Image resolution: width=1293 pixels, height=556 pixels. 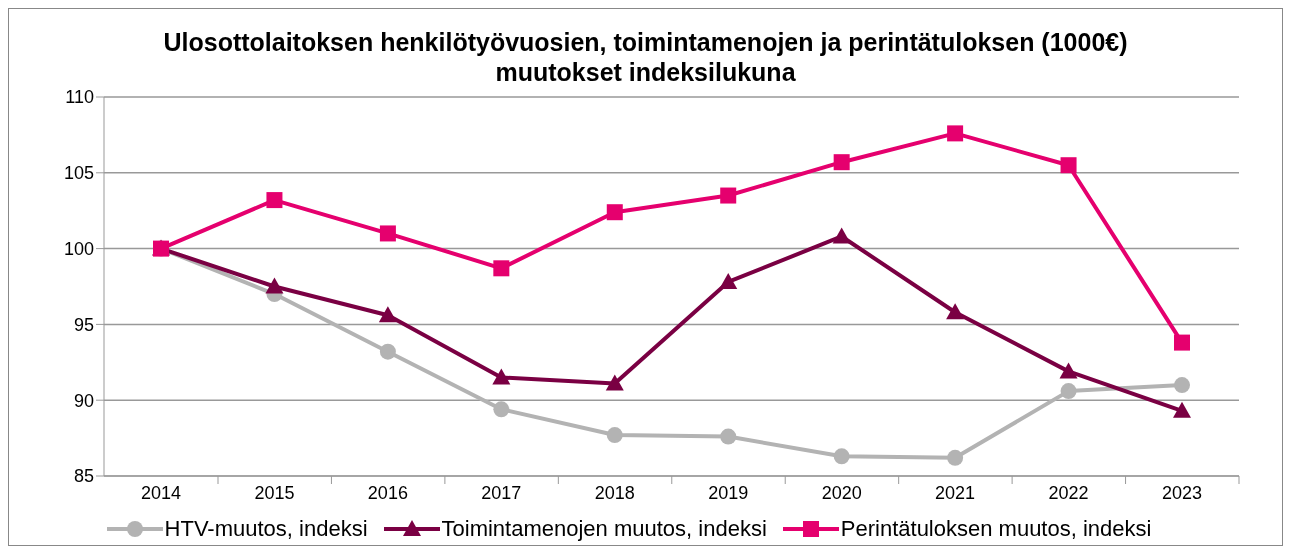 I want to click on y-tick-label: 100, so click(x=78, y=248).